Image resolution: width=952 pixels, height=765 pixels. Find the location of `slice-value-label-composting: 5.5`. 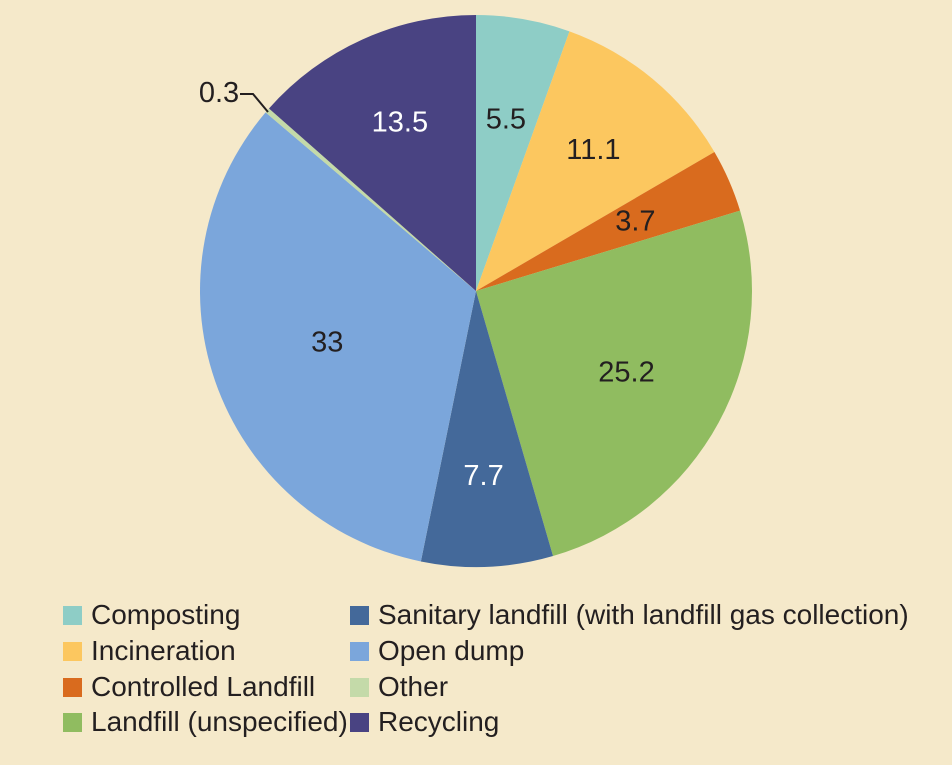

slice-value-label-composting: 5.5 is located at coordinates (506, 120).